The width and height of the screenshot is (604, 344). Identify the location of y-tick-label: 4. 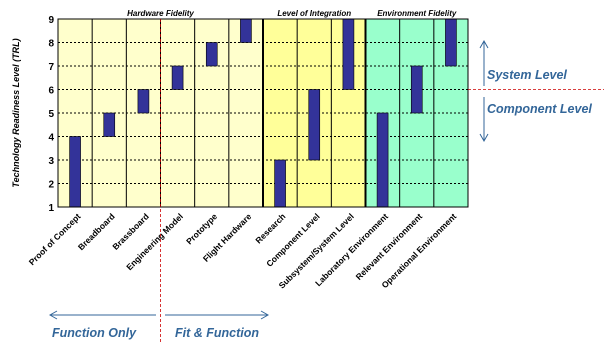
(51, 138).